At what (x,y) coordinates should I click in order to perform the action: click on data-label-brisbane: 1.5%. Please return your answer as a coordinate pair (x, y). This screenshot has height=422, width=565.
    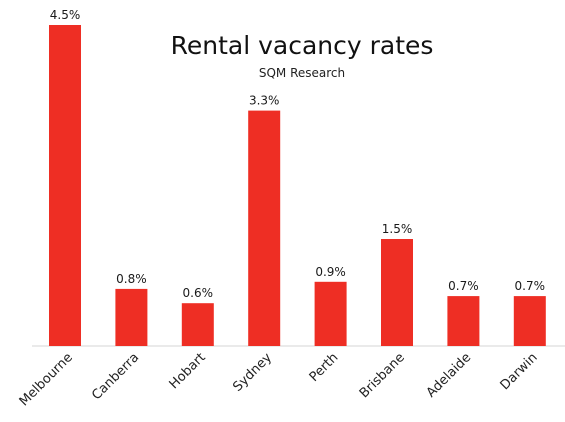
    Looking at the image, I should click on (397, 229).